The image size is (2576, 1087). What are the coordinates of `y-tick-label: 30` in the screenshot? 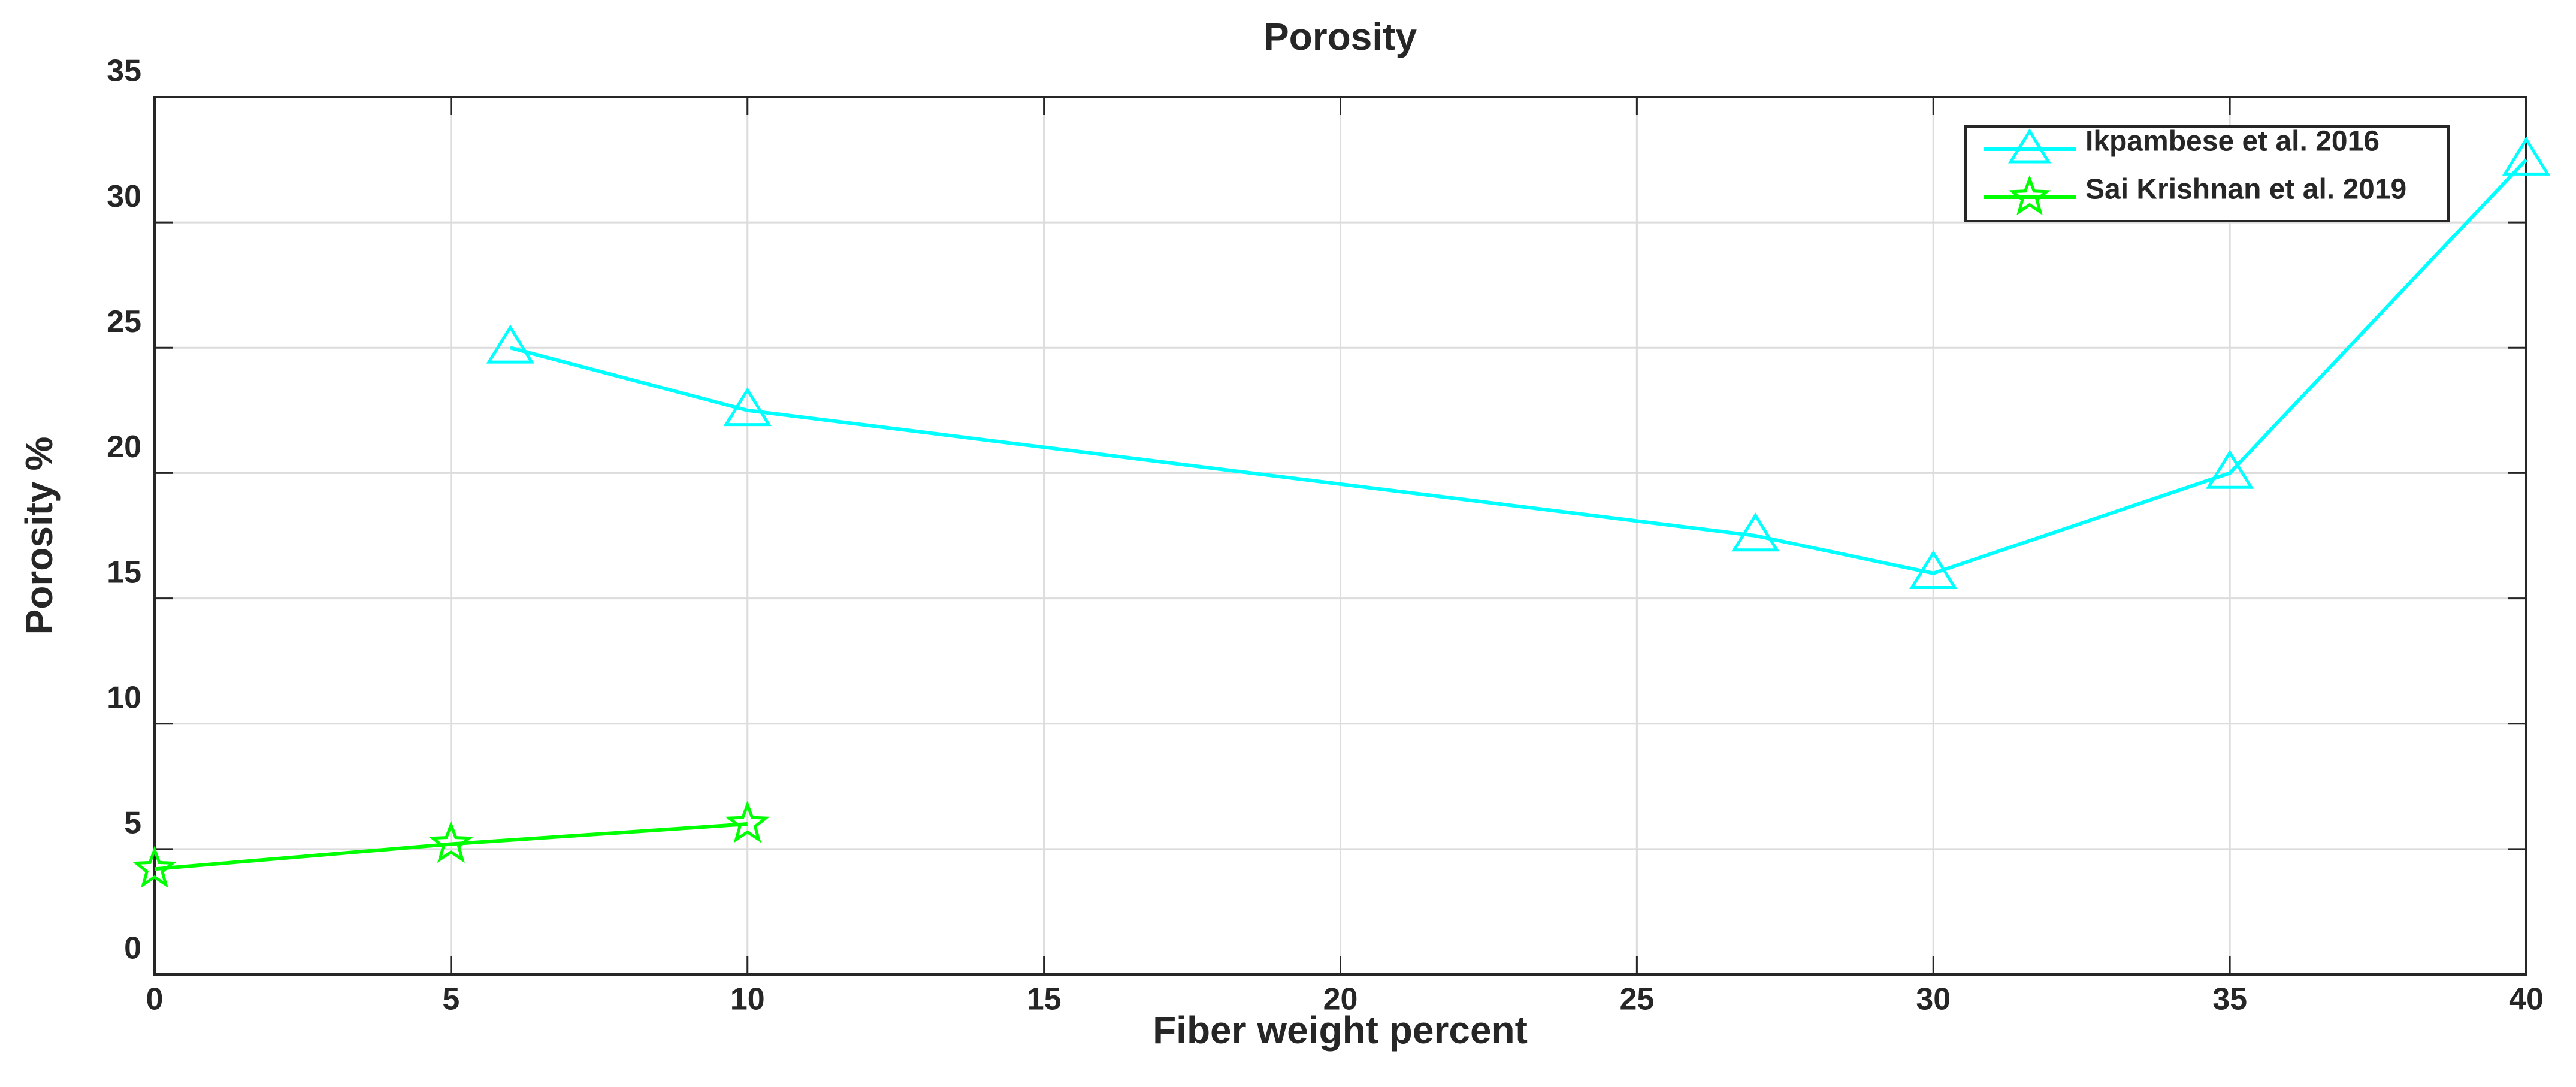 It's located at (124, 196).